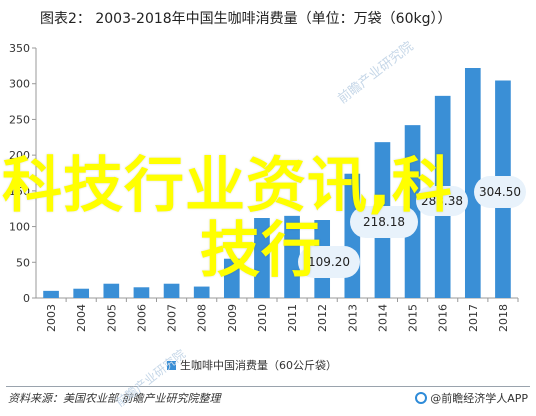 The image size is (536, 416). I want to click on x-tick-label: 2018, so click(503, 318).